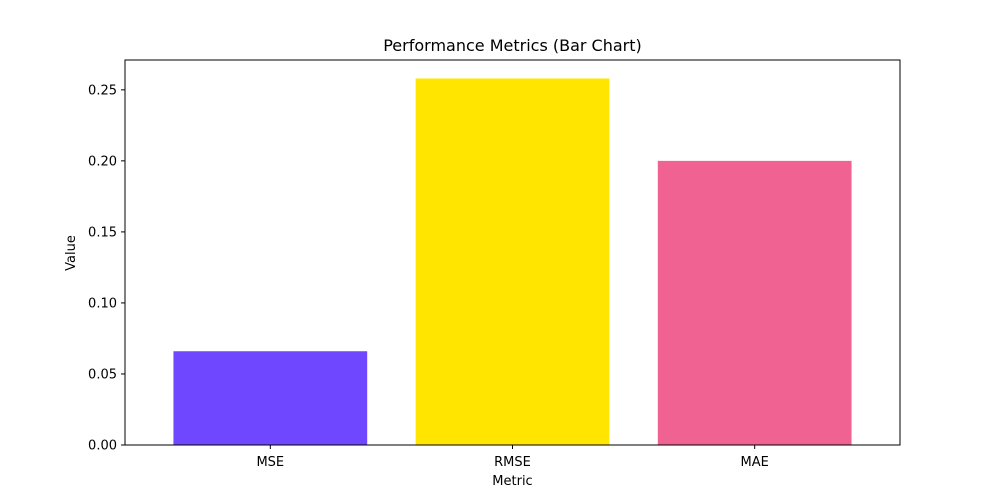 This screenshot has height=500, width=1000. I want to click on bar-rmse, so click(512, 261).